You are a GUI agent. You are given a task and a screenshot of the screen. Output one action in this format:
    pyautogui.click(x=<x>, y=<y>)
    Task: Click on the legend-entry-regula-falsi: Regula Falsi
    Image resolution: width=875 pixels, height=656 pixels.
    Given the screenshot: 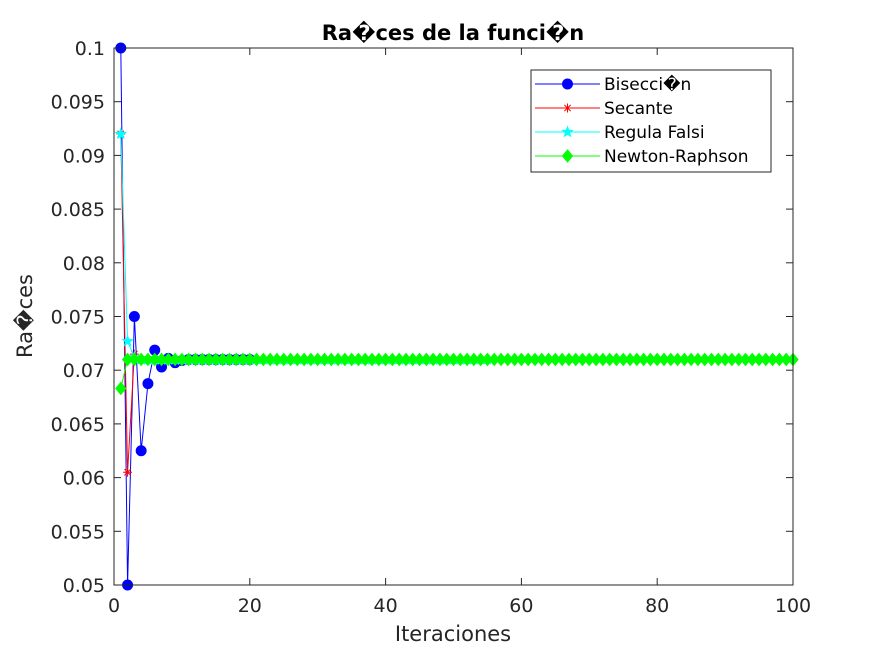 What is the action you would take?
    pyautogui.click(x=620, y=133)
    